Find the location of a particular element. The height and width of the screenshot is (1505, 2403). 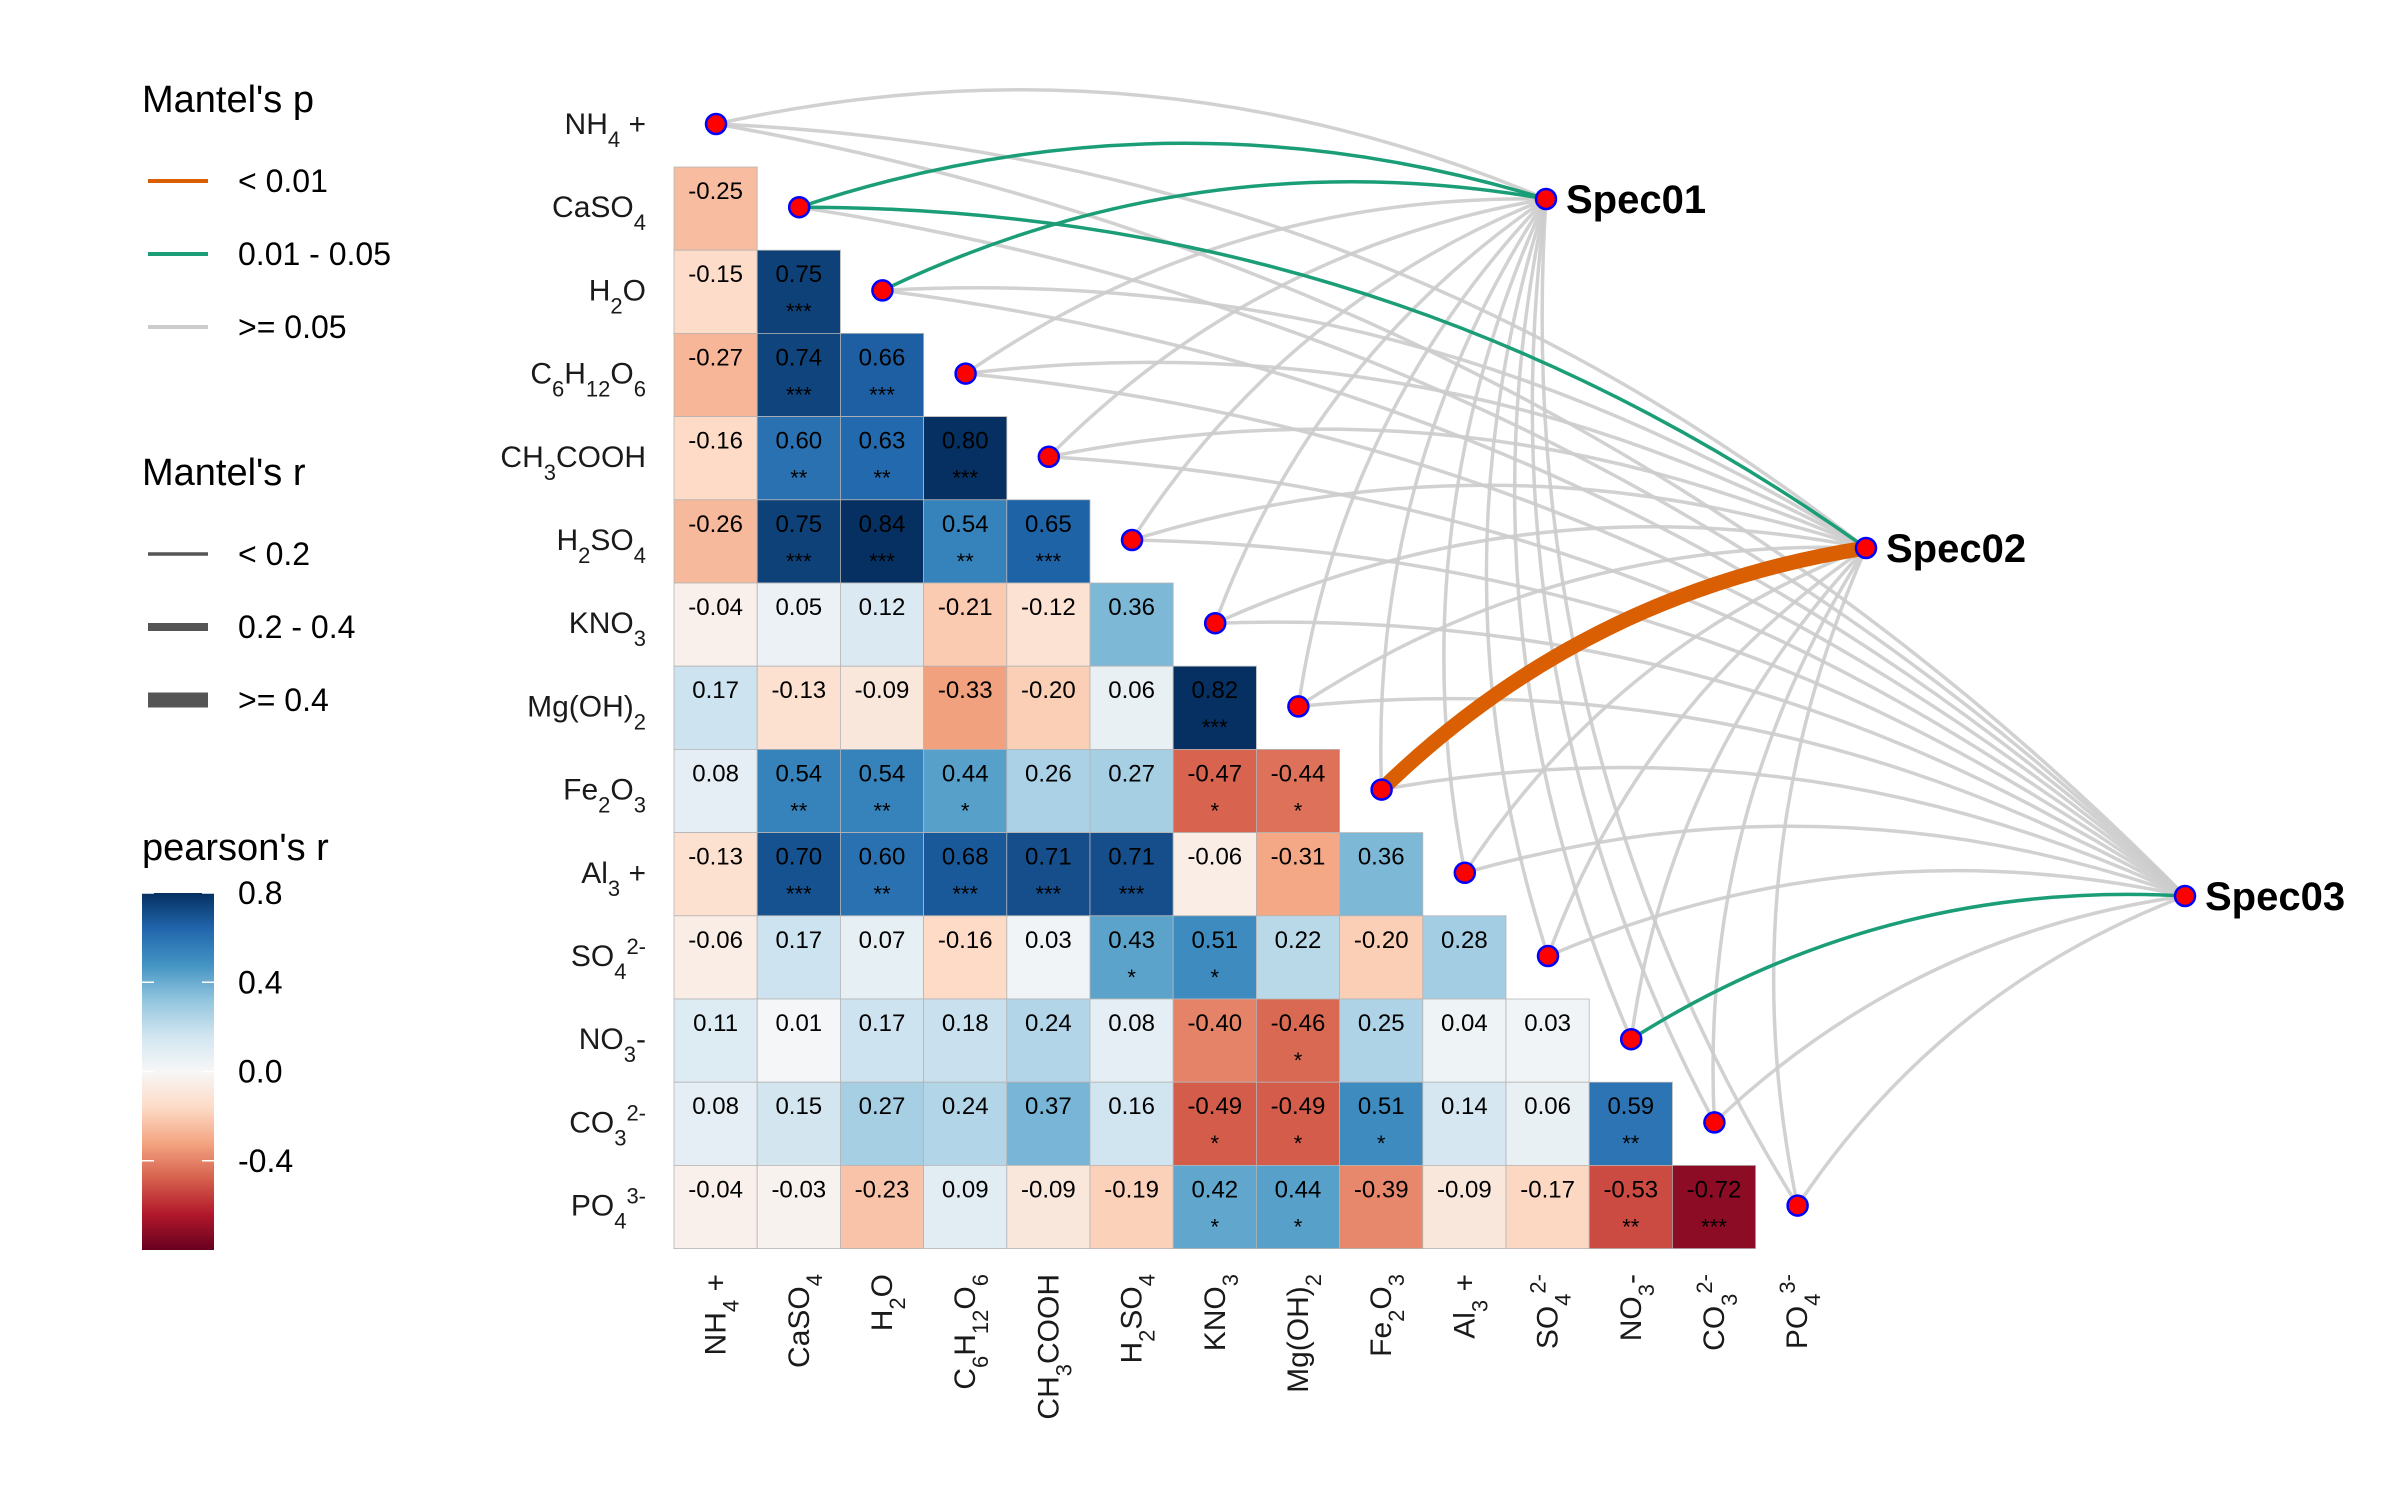

cell-value: 0.71 is located at coordinates (1131, 857).